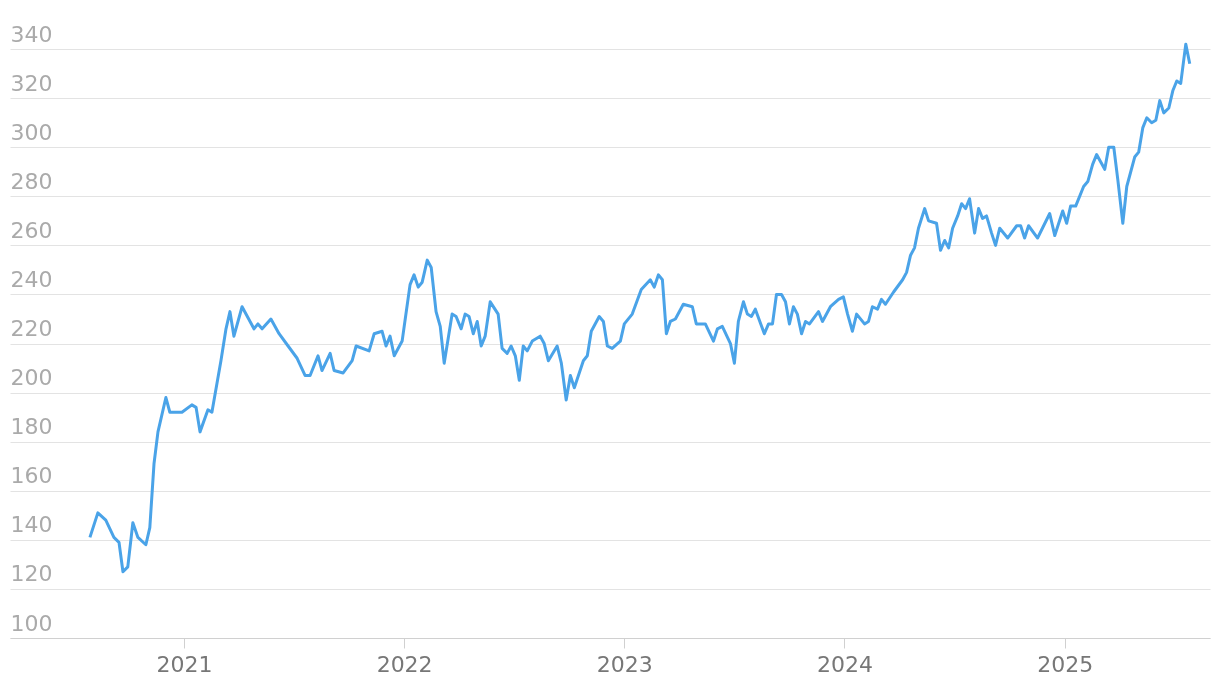 The width and height of the screenshot is (1220, 696). I want to click on y-tick-label: 160, so click(31, 476).